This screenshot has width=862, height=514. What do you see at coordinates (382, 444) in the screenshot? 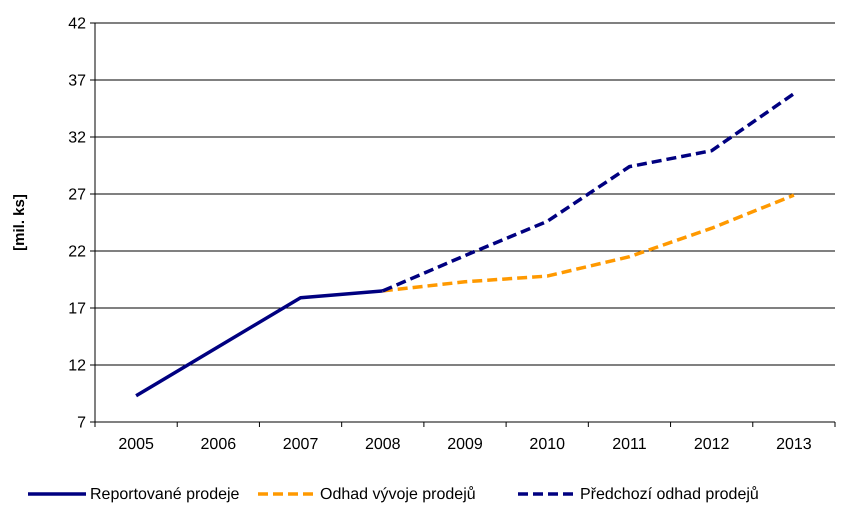
I see `x-tick-label: 2008` at bounding box center [382, 444].